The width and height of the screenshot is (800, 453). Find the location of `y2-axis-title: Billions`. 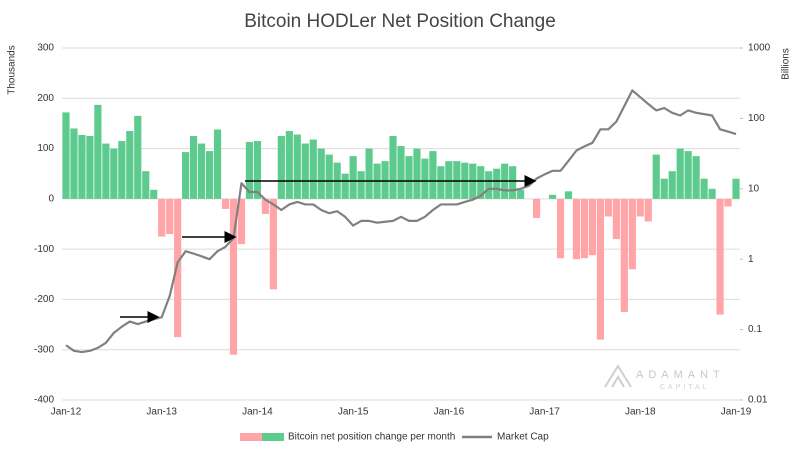

y2-axis-title: Billions is located at coordinates (786, 64).